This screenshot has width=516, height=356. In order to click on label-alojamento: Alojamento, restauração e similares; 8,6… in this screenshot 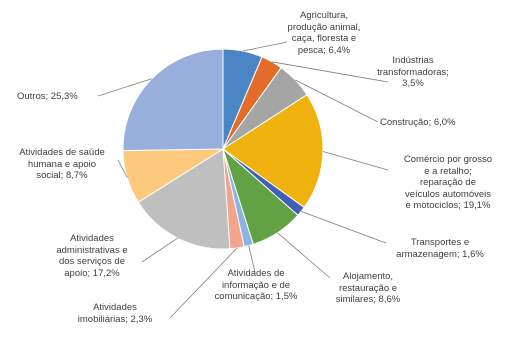, I will do `click(368, 288)`.